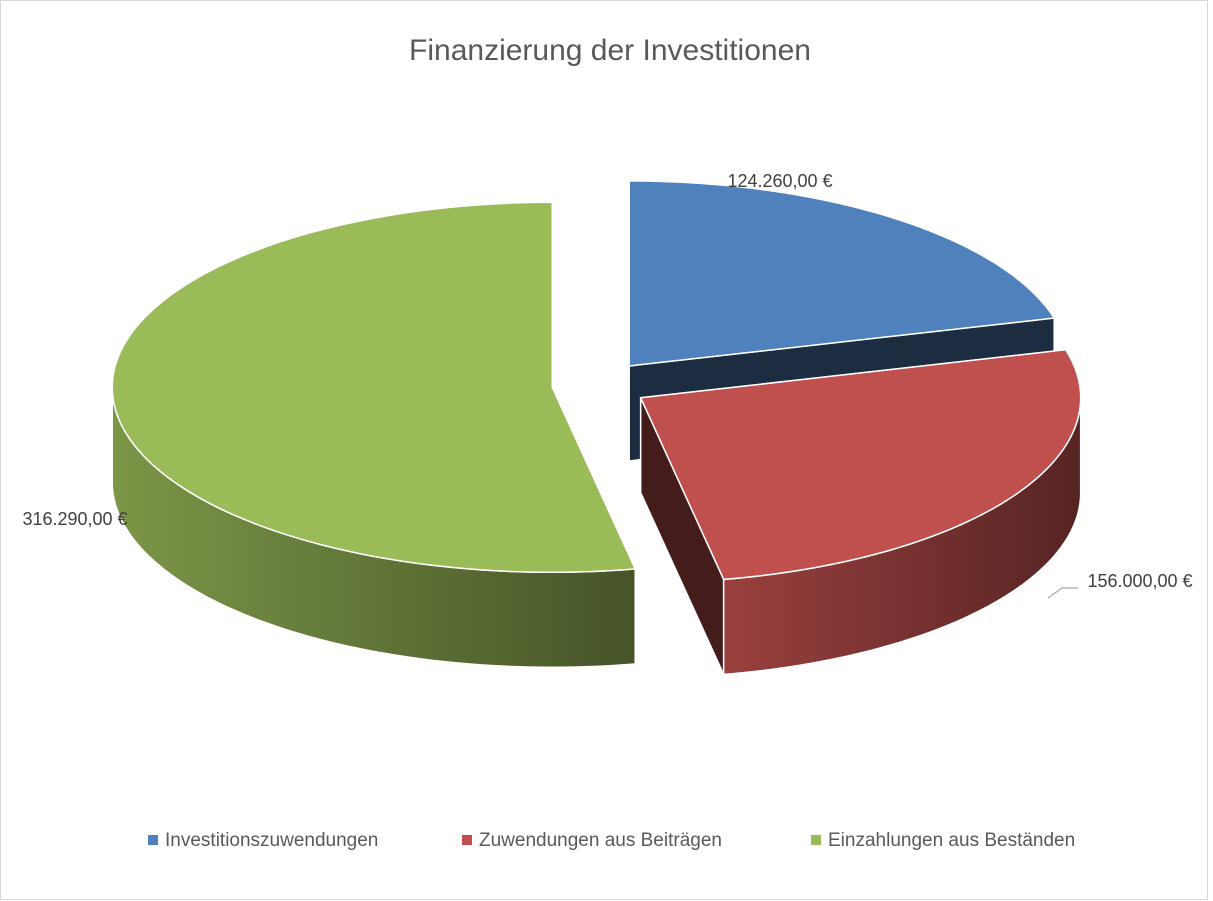 This screenshot has width=1213, height=901. What do you see at coordinates (1062, 593) in the screenshot?
I see `leader-line` at bounding box center [1062, 593].